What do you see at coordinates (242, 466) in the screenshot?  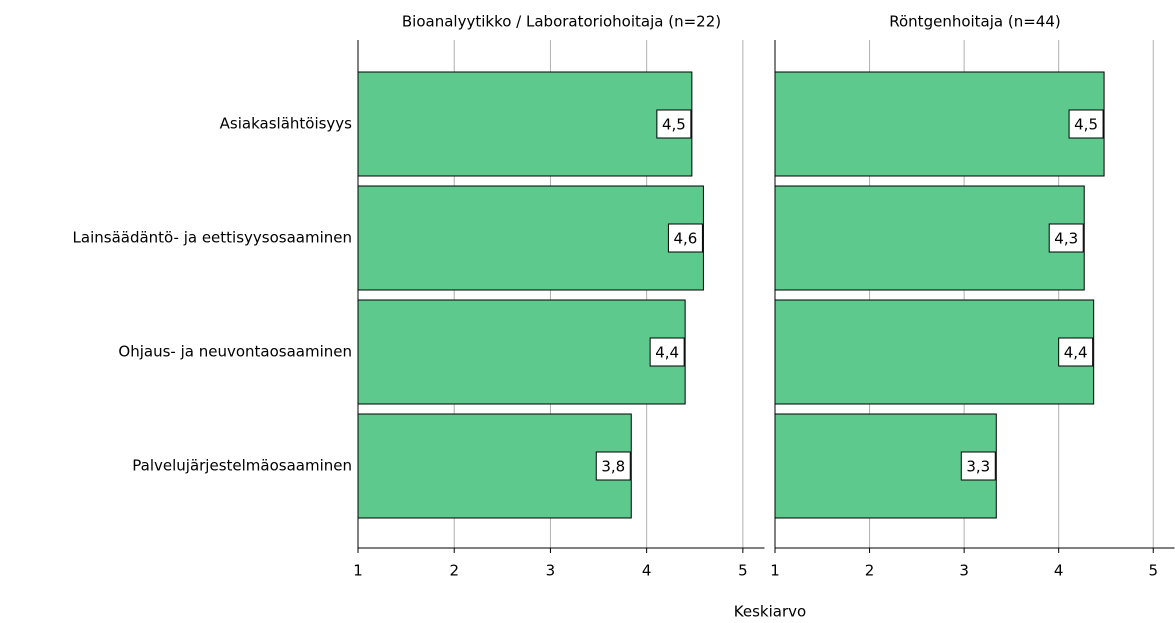 I see `category-label: Palvelujärjestelmäosaaminen` at bounding box center [242, 466].